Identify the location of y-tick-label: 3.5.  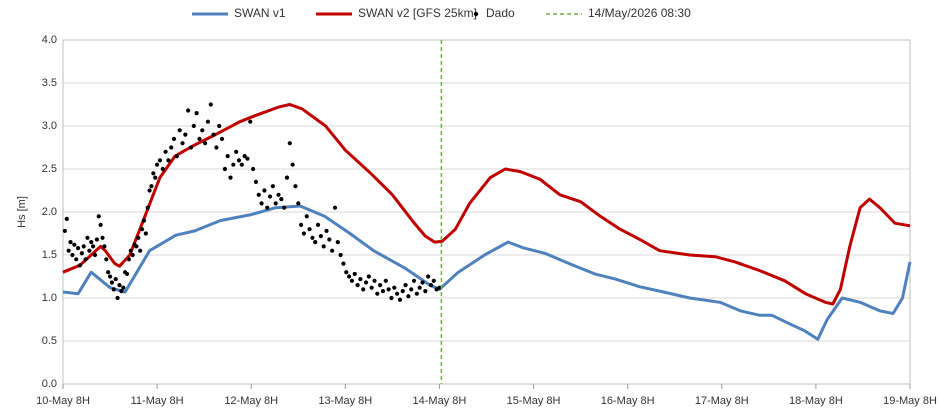
(49, 83).